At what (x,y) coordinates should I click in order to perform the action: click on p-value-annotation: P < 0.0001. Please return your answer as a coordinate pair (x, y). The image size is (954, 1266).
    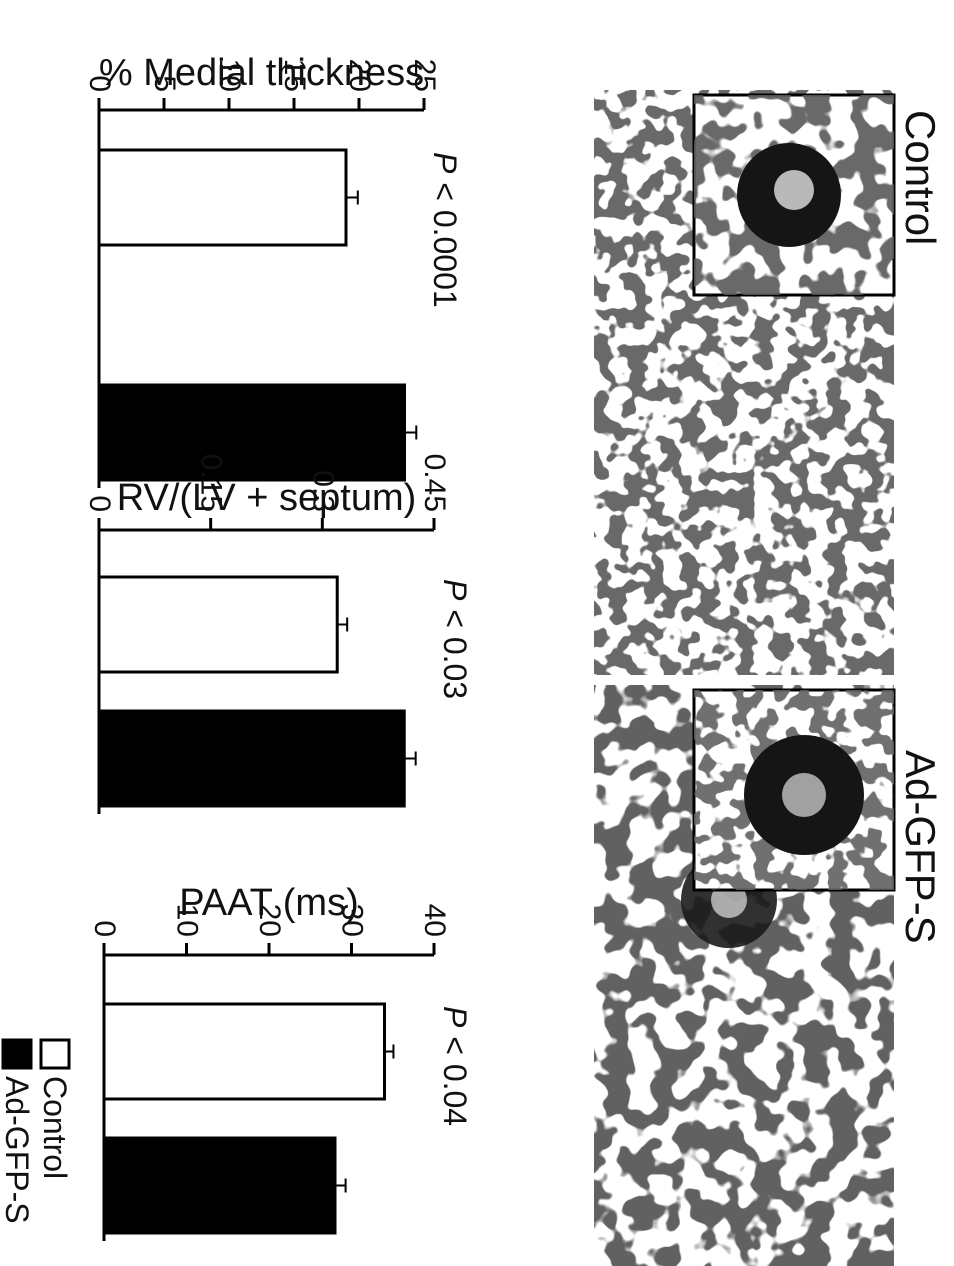
    Looking at the image, I should click on (445, 230).